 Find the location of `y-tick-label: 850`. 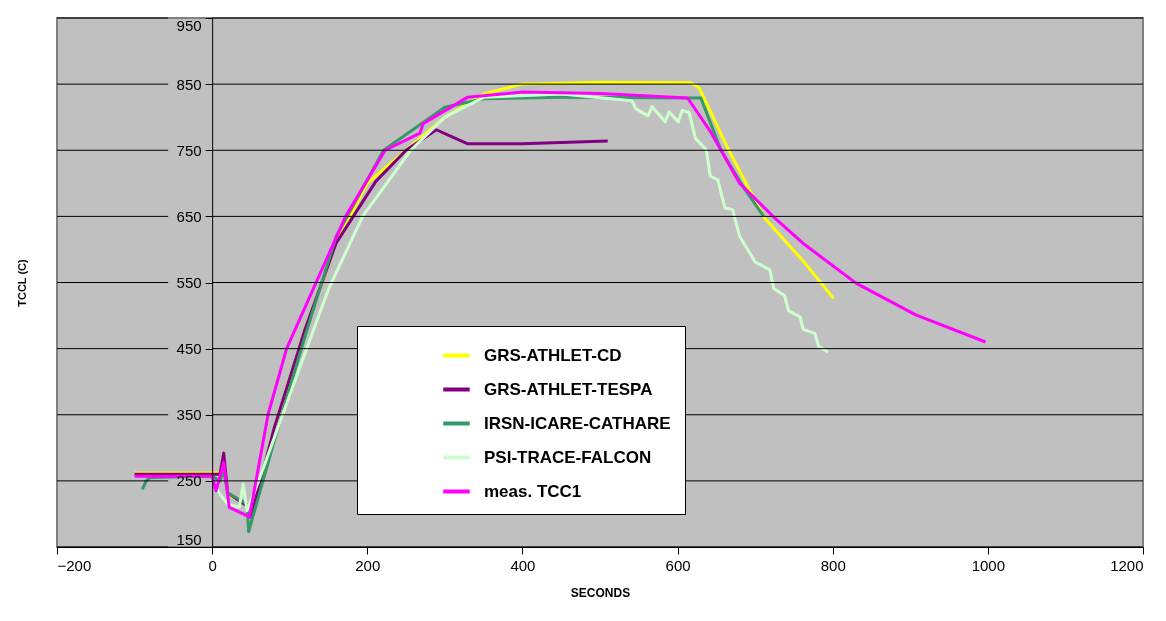

y-tick-label: 850 is located at coordinates (189, 84).